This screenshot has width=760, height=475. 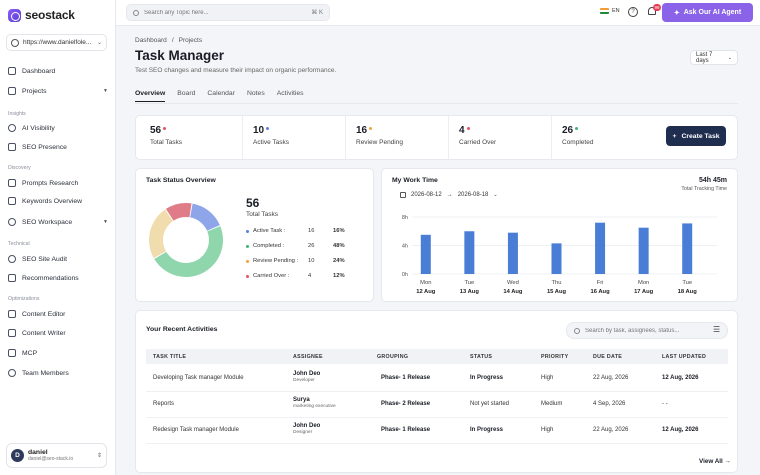 I want to click on sidebar-item-prompts-research: Prompts Research, so click(x=58, y=183).